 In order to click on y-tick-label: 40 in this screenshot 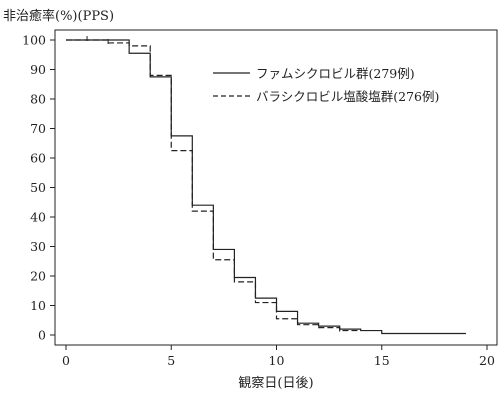, I will do `click(38, 217)`.